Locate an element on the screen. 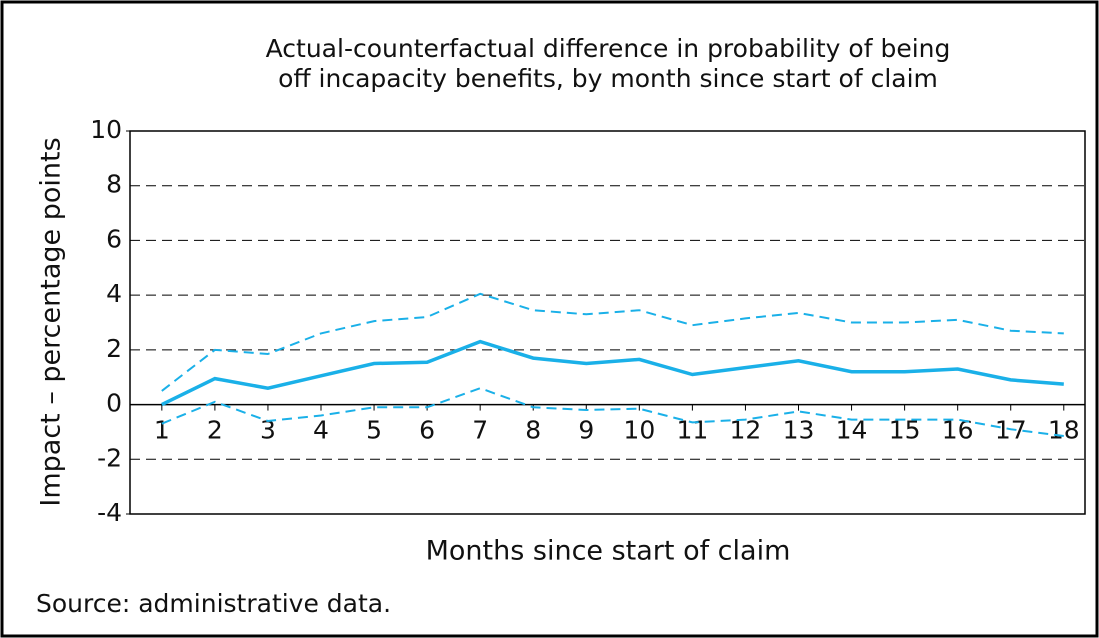 This screenshot has height=638, width=1099. y-tick-label: 0 is located at coordinates (114, 403).